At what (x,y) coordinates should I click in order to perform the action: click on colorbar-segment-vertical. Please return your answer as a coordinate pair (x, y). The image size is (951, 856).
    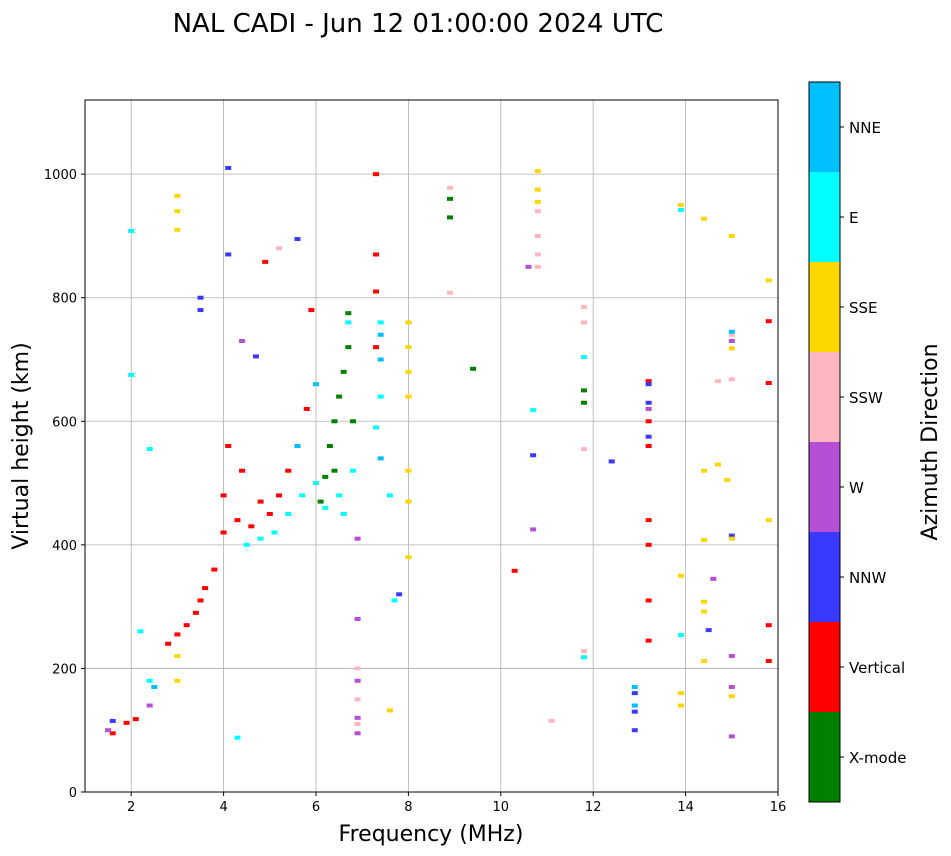
    Looking at the image, I should click on (824, 667).